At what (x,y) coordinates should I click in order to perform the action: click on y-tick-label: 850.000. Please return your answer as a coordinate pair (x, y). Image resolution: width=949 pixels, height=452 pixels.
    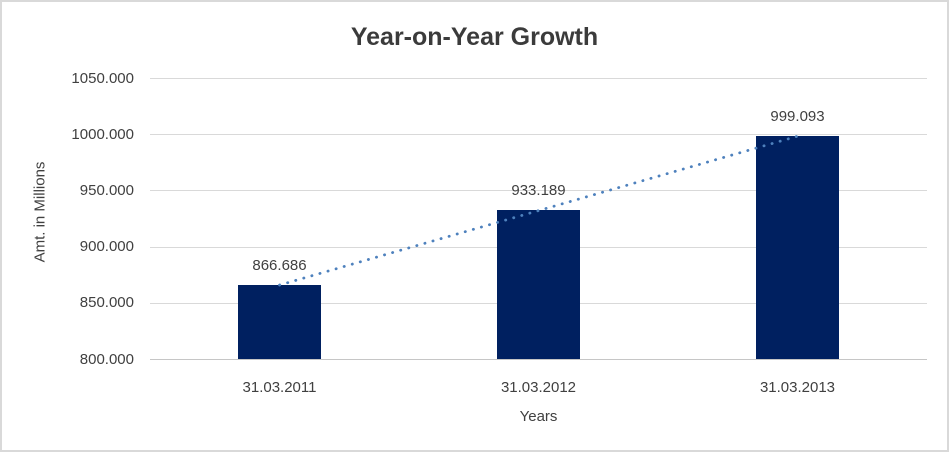
    Looking at the image, I should click on (106, 303).